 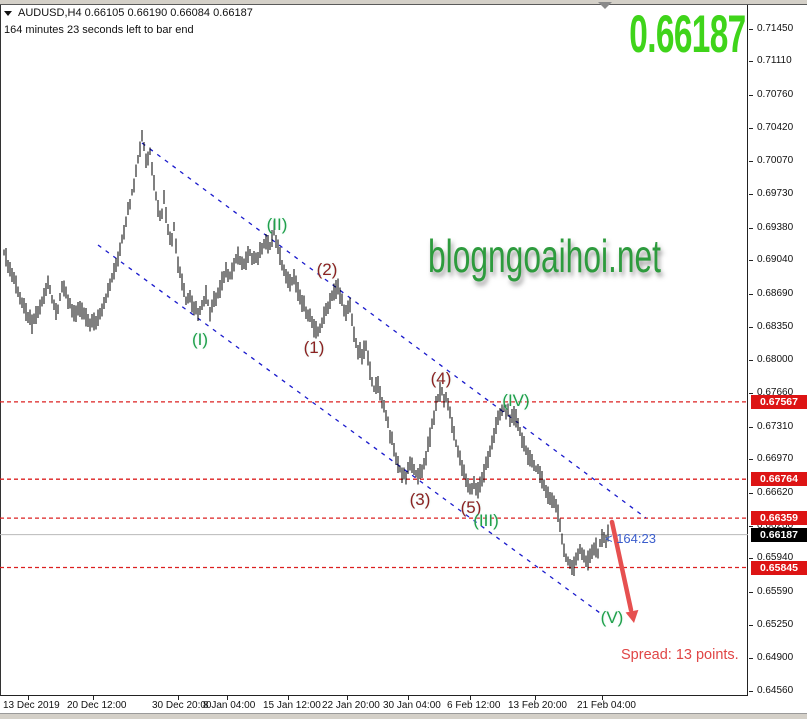 I want to click on price-level-tag: 0.66764, so click(x=779, y=479).